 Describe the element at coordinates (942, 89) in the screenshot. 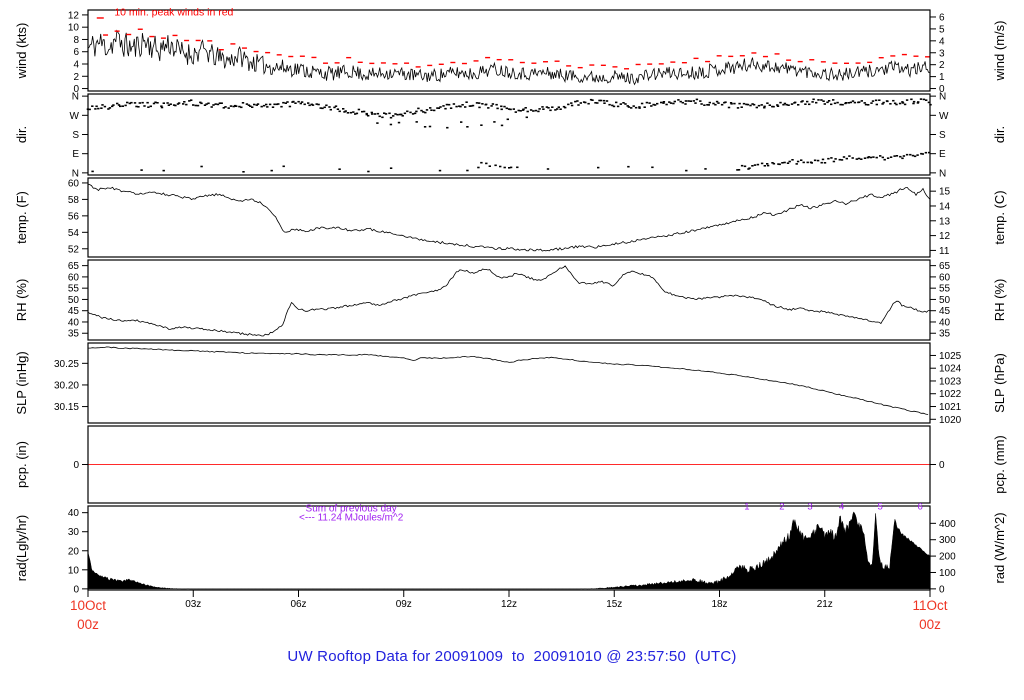

I see `wind-right-tick: 0` at that location.